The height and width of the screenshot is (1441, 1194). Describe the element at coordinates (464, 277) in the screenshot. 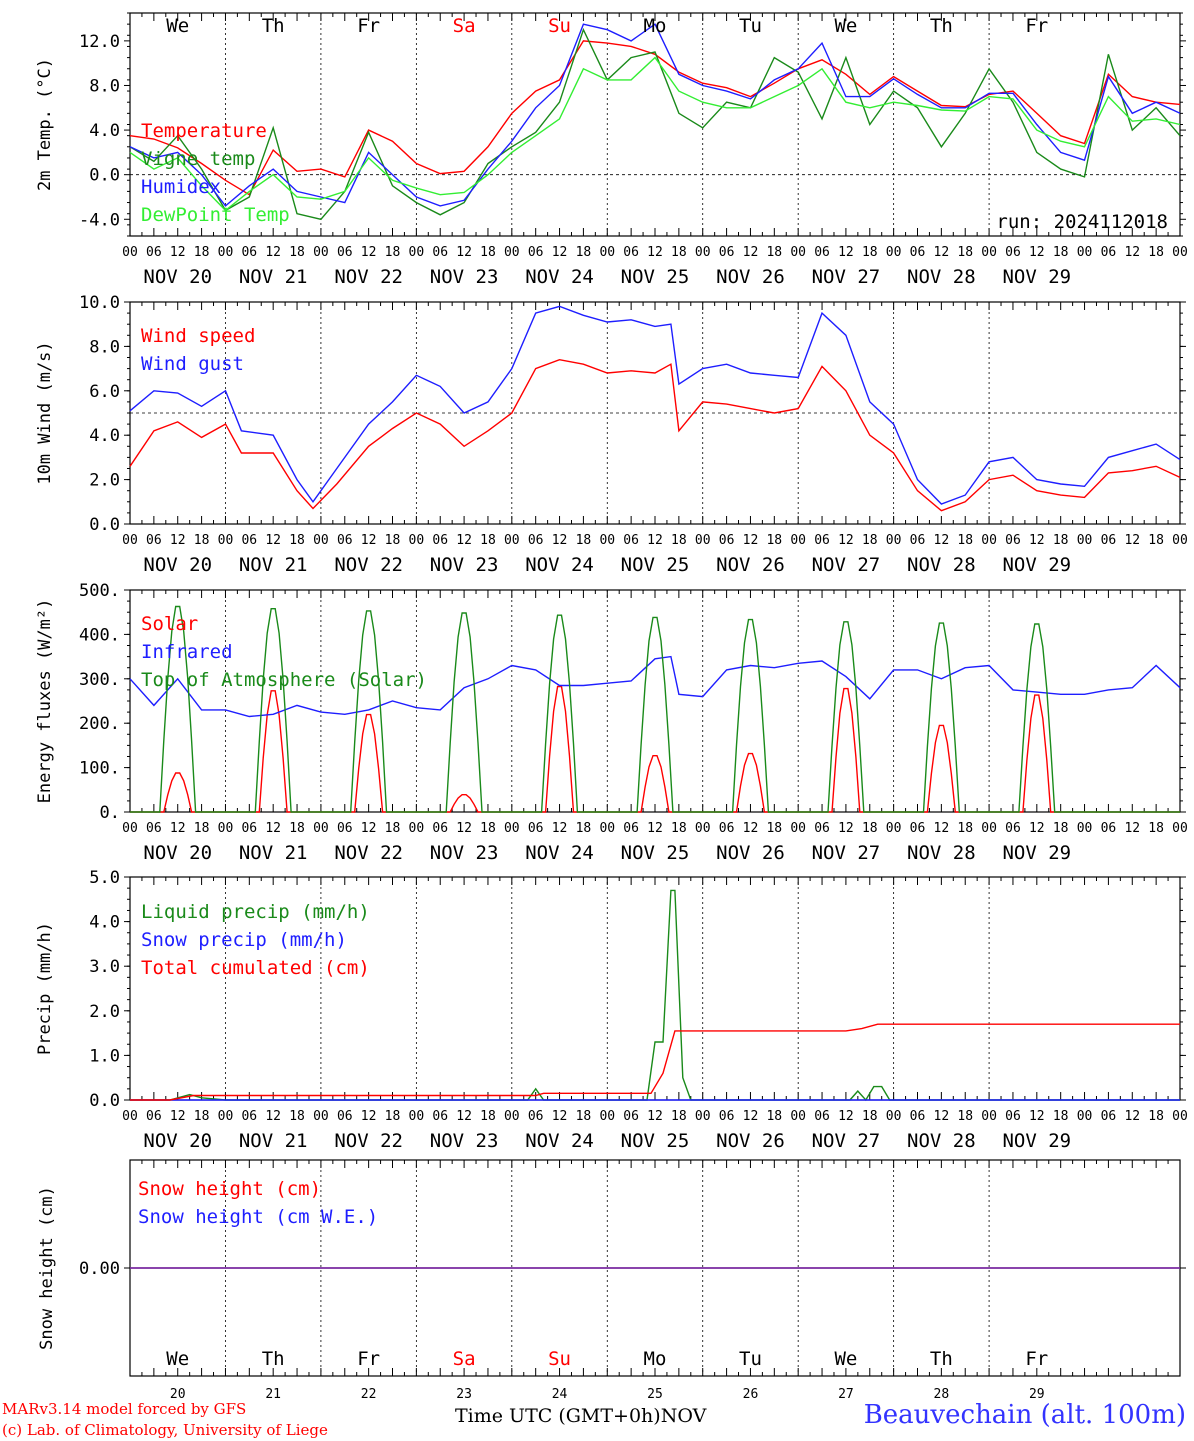

I see `day-label: NOV 23` at that location.